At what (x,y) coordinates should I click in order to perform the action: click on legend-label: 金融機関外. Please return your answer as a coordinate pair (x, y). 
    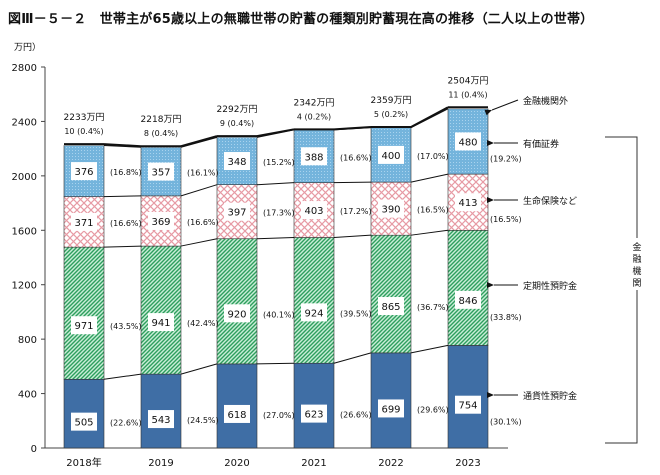
    Looking at the image, I should click on (545, 101).